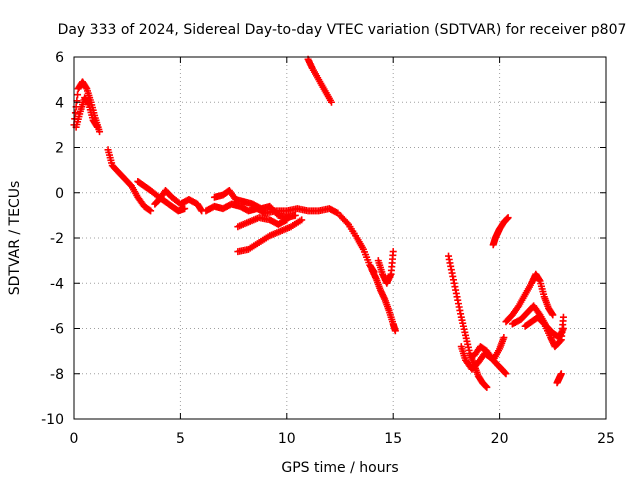 The image size is (640, 480). Describe the element at coordinates (180, 439) in the screenshot. I see `x-tick-label: 5` at that location.